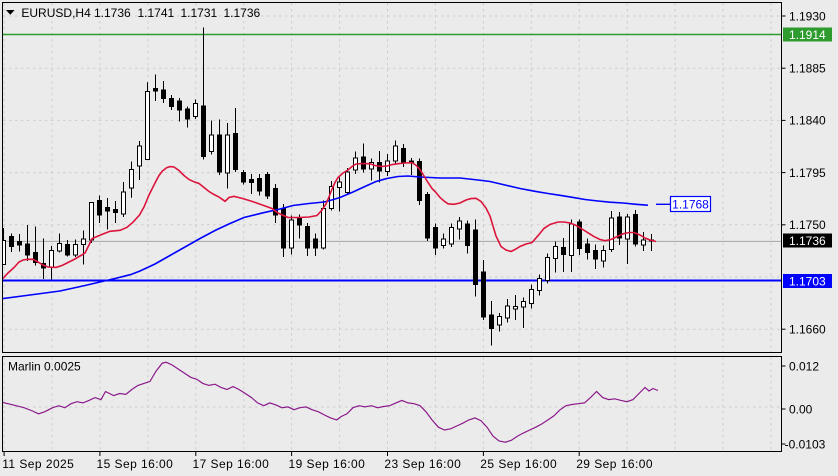  I want to click on svg-text: 23 Sep 16:00, so click(422, 464).